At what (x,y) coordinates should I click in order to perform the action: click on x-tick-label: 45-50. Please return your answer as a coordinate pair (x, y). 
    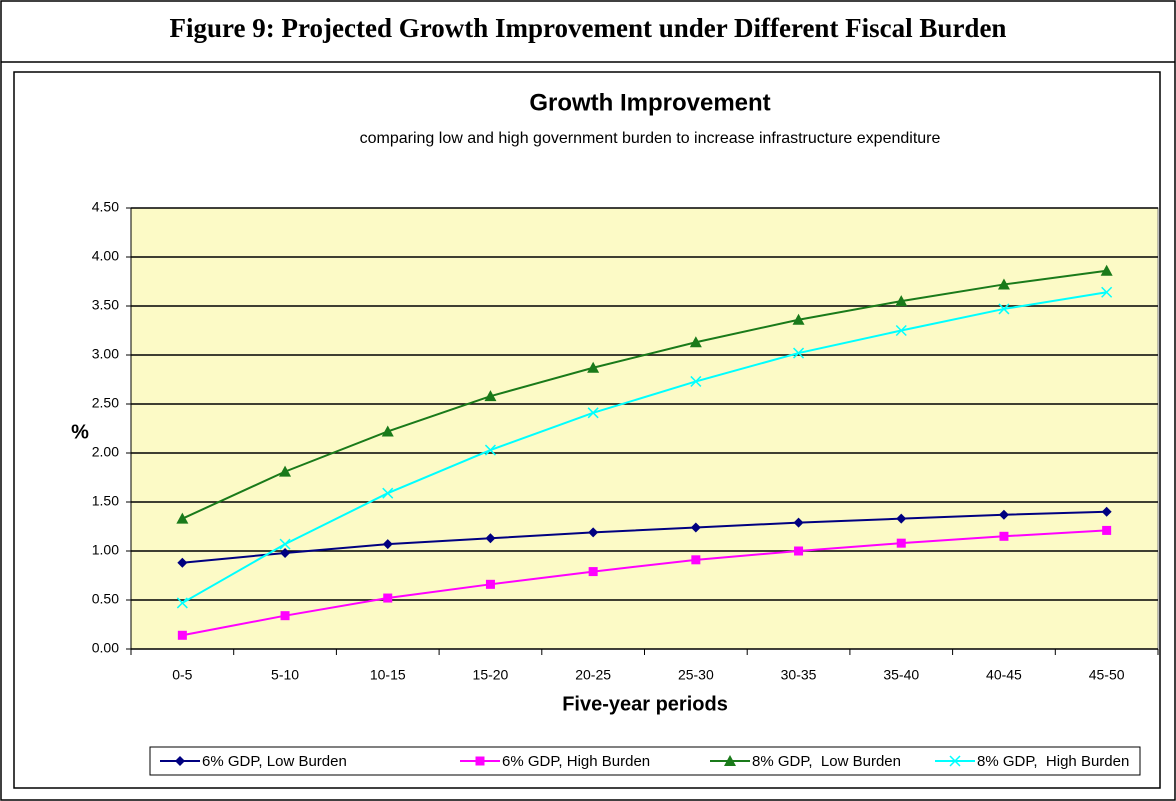
    Looking at the image, I should click on (1107, 675).